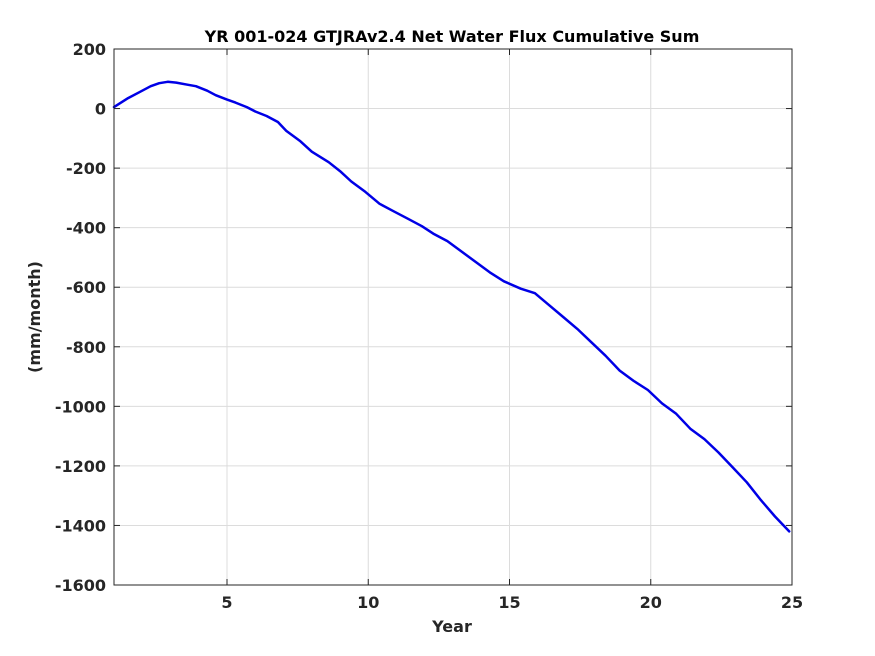 The image size is (875, 656). What do you see at coordinates (86, 228) in the screenshot?
I see `y-tick-label: -400` at bounding box center [86, 228].